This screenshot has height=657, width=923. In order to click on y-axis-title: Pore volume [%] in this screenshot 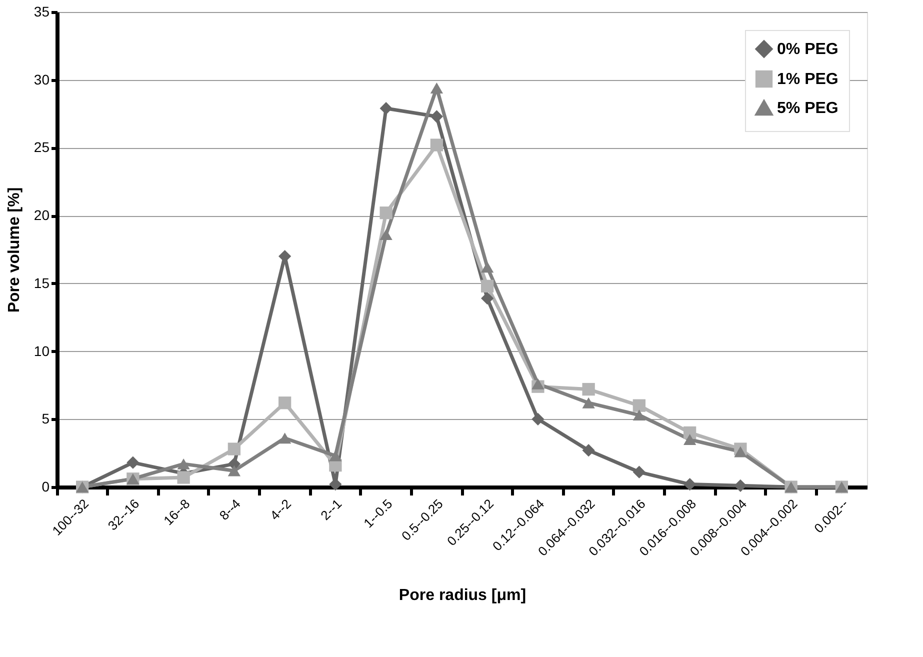, I will do `click(14, 250)`.